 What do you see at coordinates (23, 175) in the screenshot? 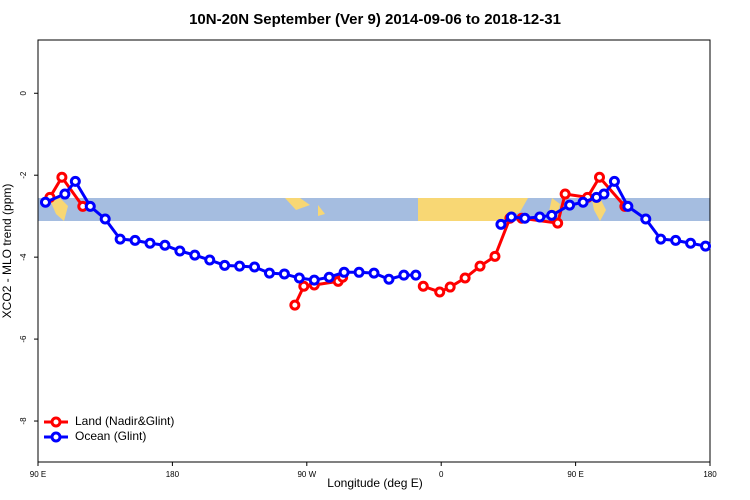
I see `y-tick-label: -2` at bounding box center [23, 175].